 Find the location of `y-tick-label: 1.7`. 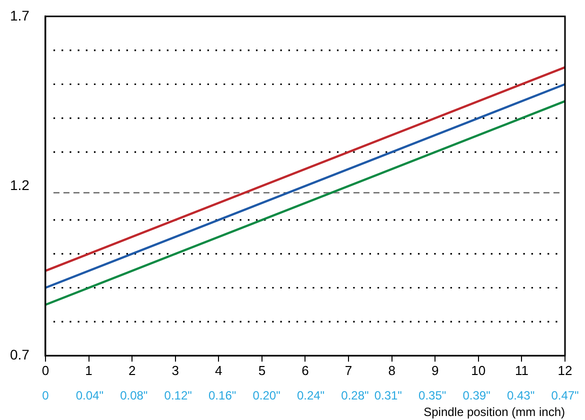

y-tick-label: 1.7 is located at coordinates (20, 15).